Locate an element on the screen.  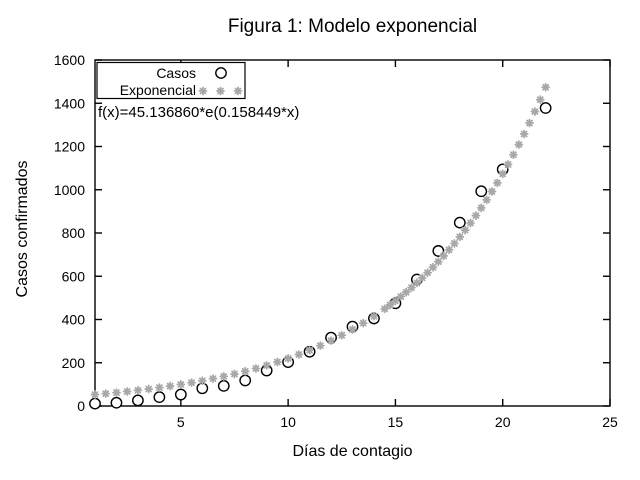
y-tick-label: 600 is located at coordinates (74, 276).